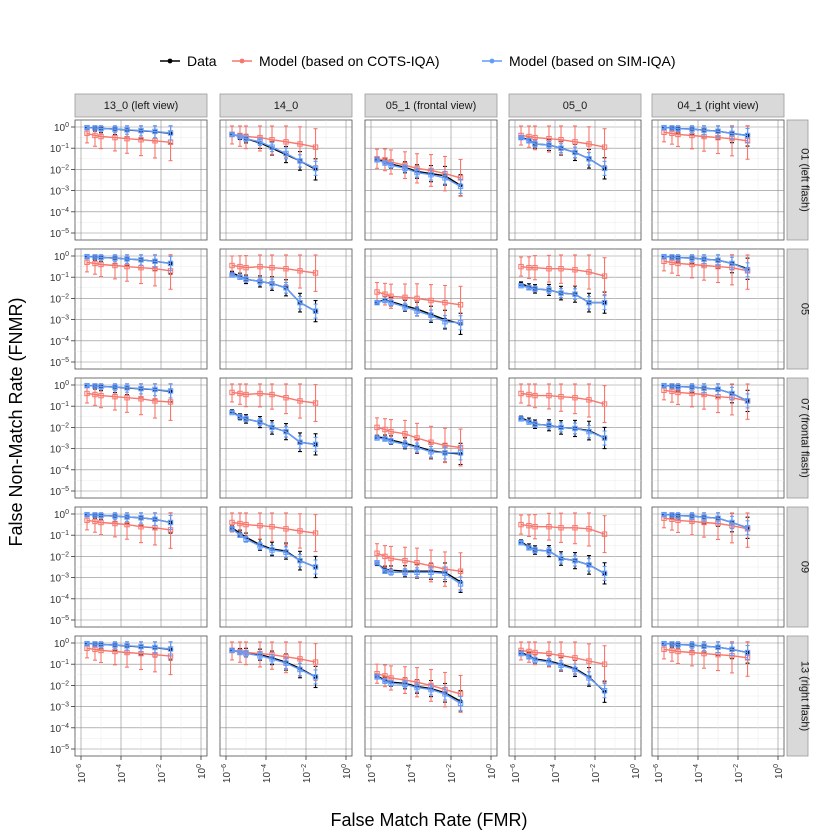 The width and height of the screenshot is (830, 830). Describe the element at coordinates (372, 773) in the screenshot. I see `x-tick-label: 10−6` at that location.